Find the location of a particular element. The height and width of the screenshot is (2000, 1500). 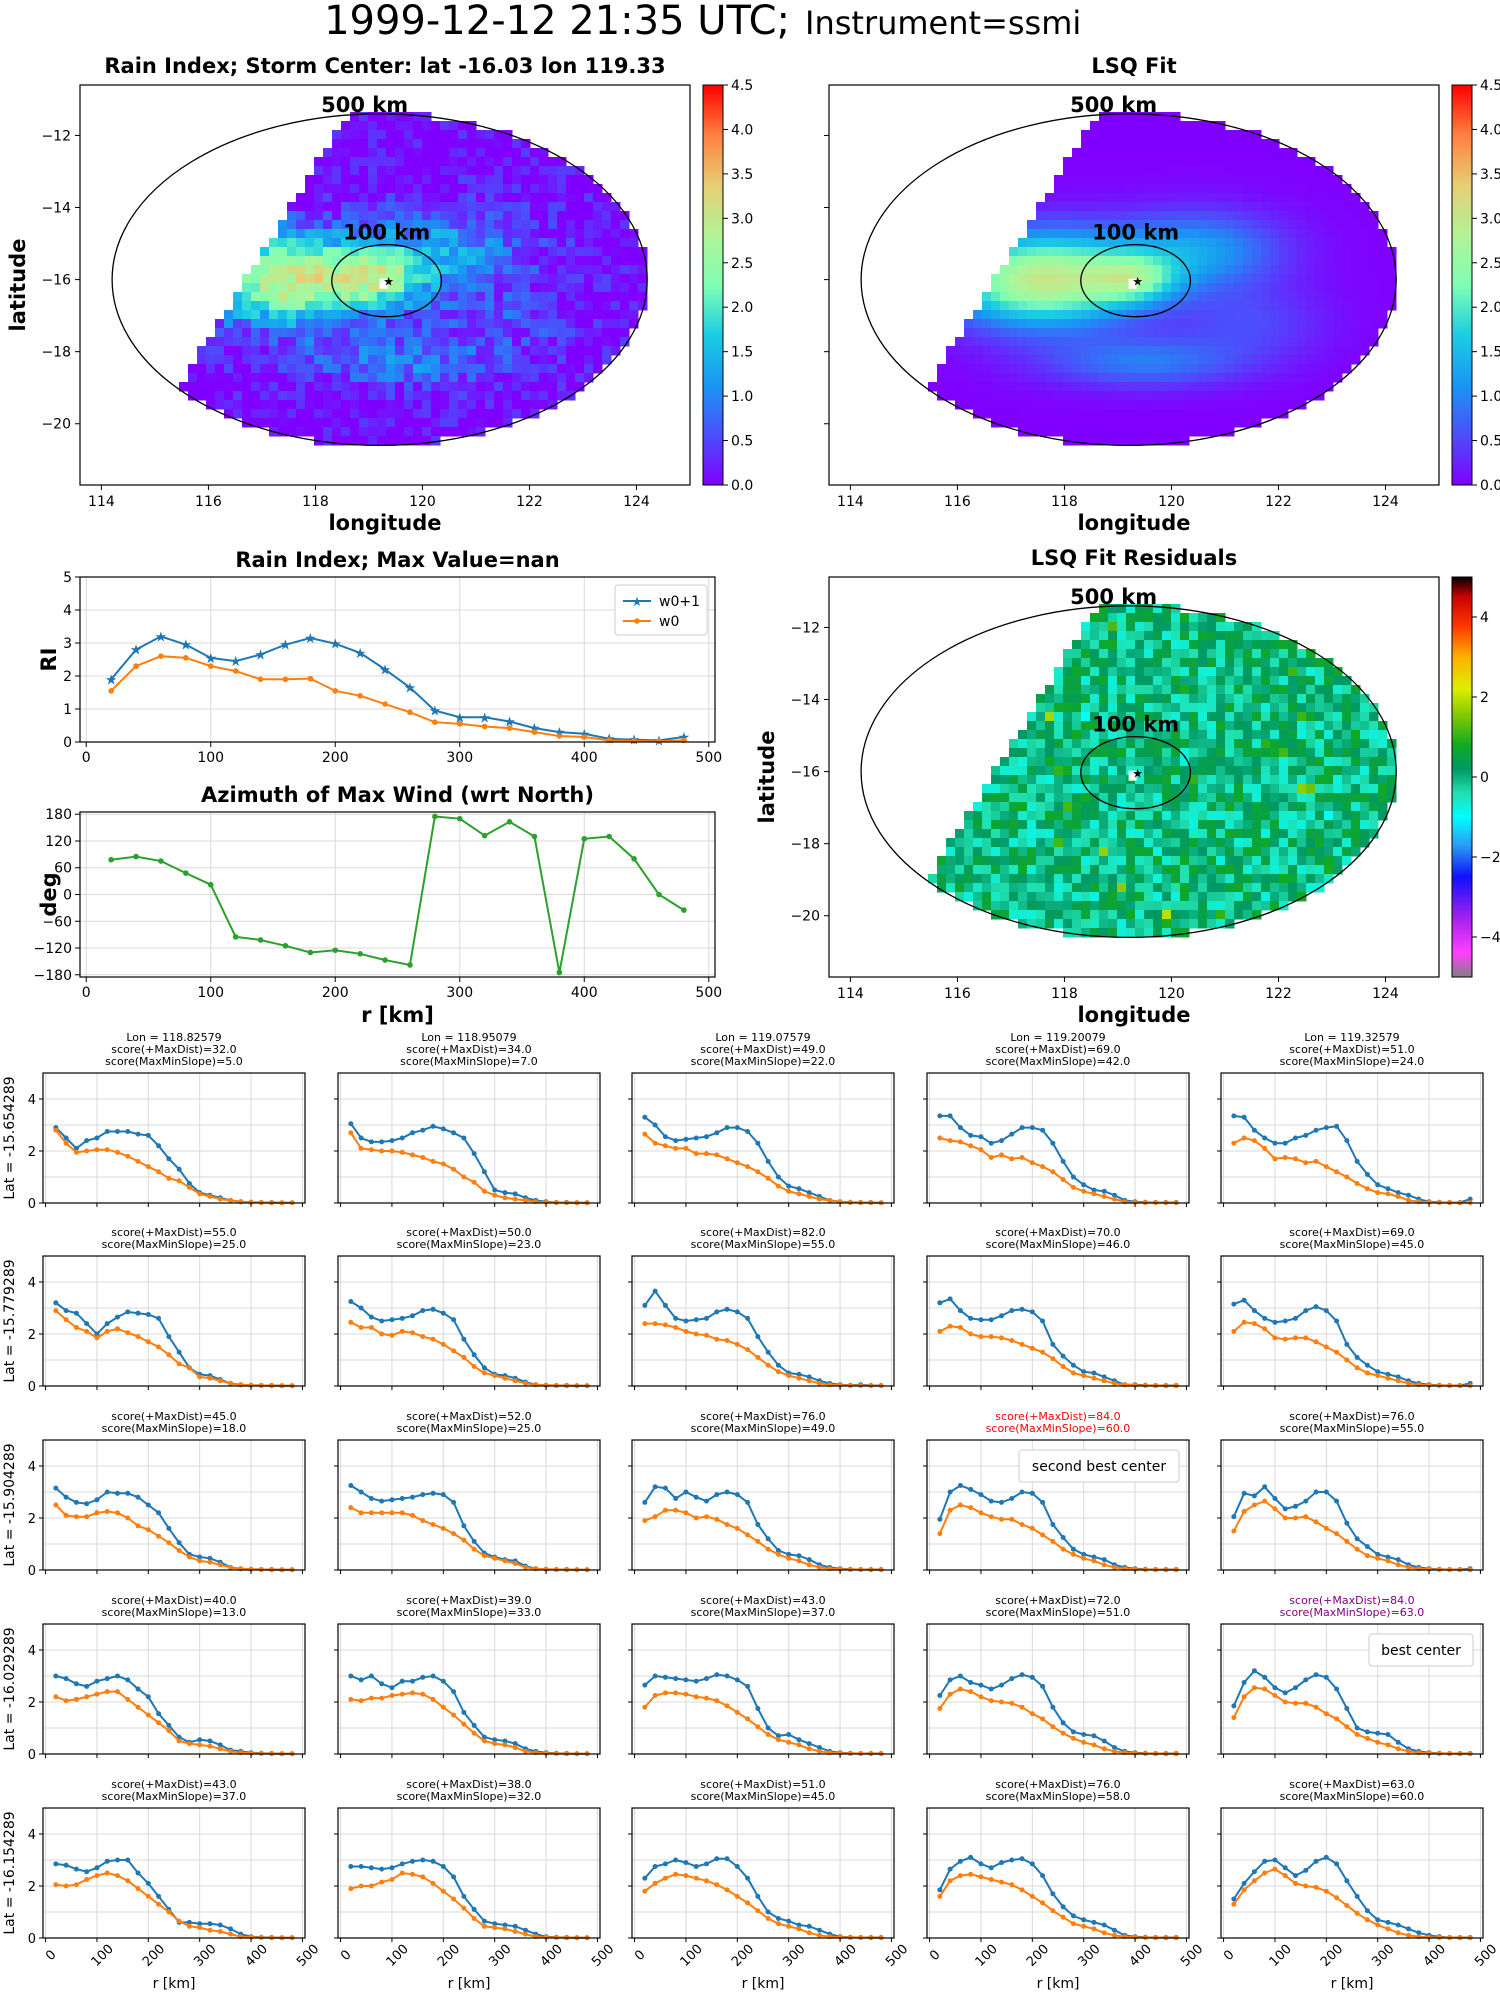

data-point is located at coordinates (584, 838).